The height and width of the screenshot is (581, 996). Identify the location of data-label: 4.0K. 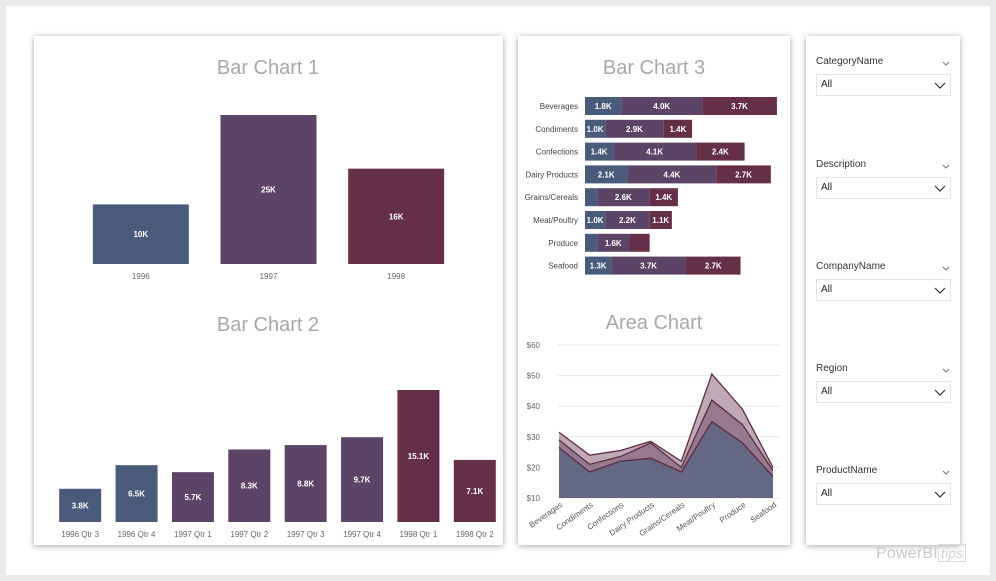
(661, 106).